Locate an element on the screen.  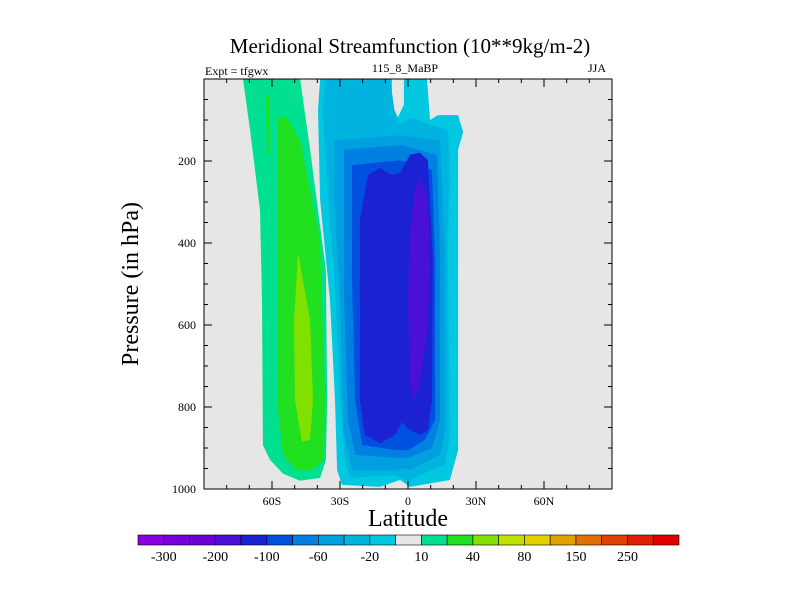
colorbar-label: -200 is located at coordinates (215, 557).